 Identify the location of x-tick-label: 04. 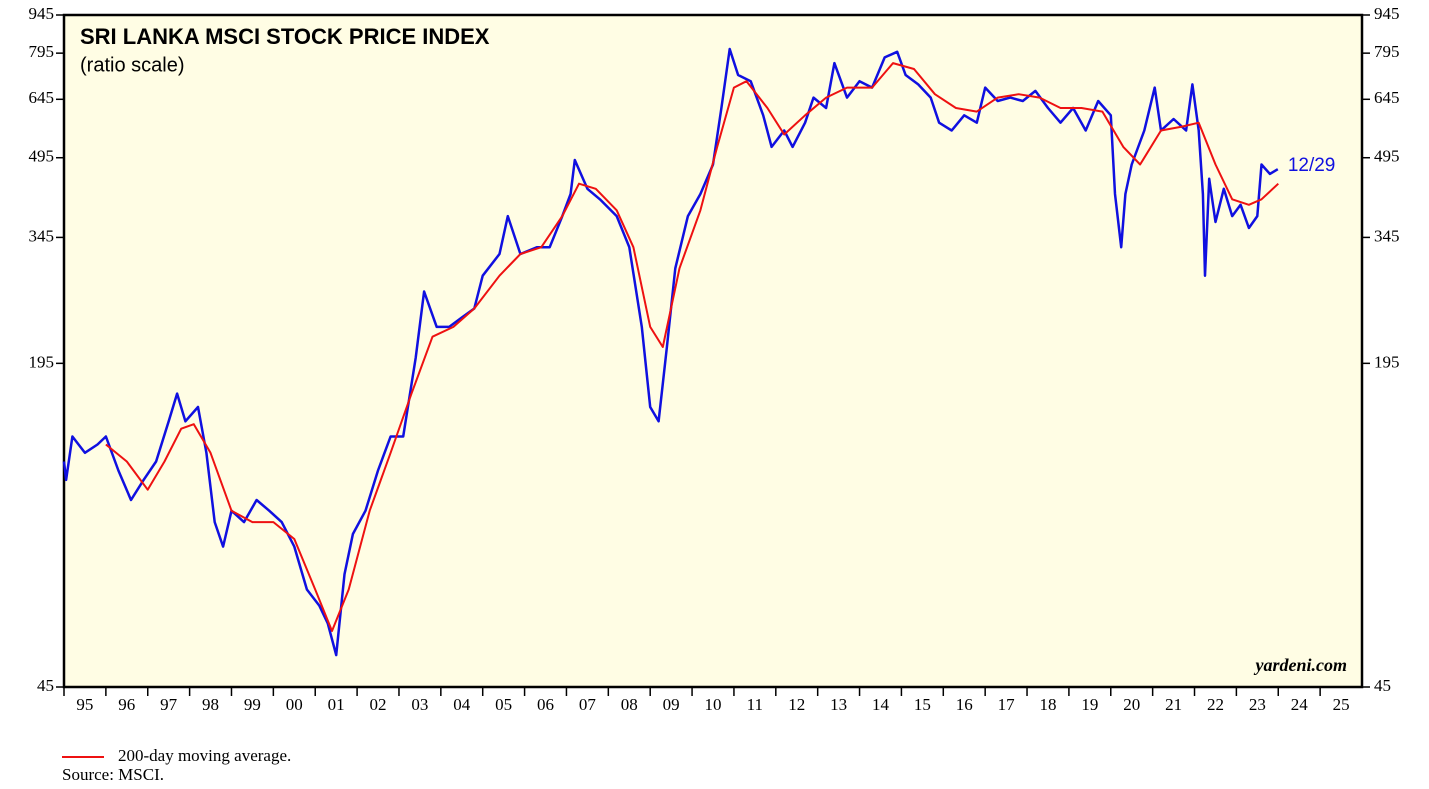
(462, 704).